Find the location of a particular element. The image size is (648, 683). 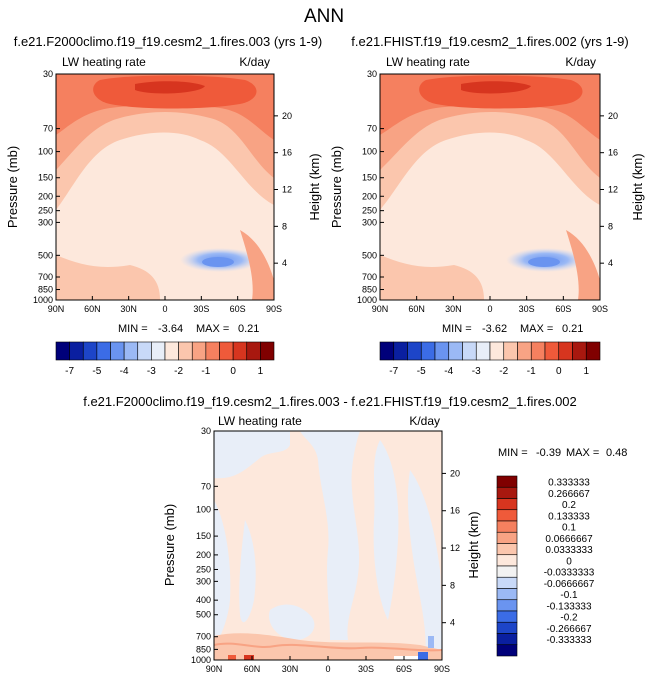

panel-3-ylabel: Pressure (mb) is located at coordinates (169, 545).